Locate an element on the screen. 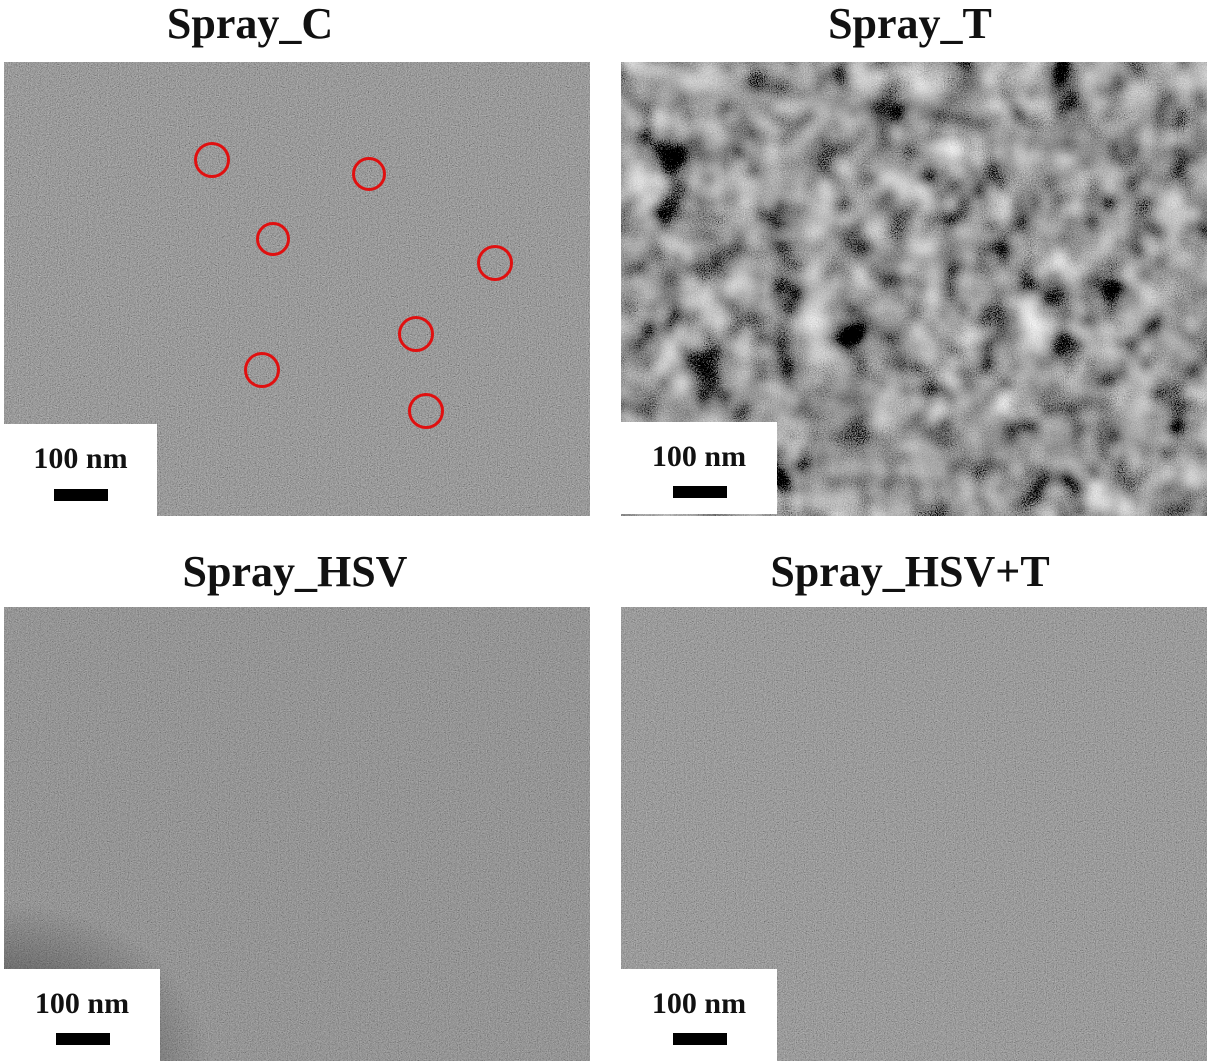 The height and width of the screenshot is (1063, 1210). panel-title-spray-hsv: Spray_HSV is located at coordinates (295, 571).